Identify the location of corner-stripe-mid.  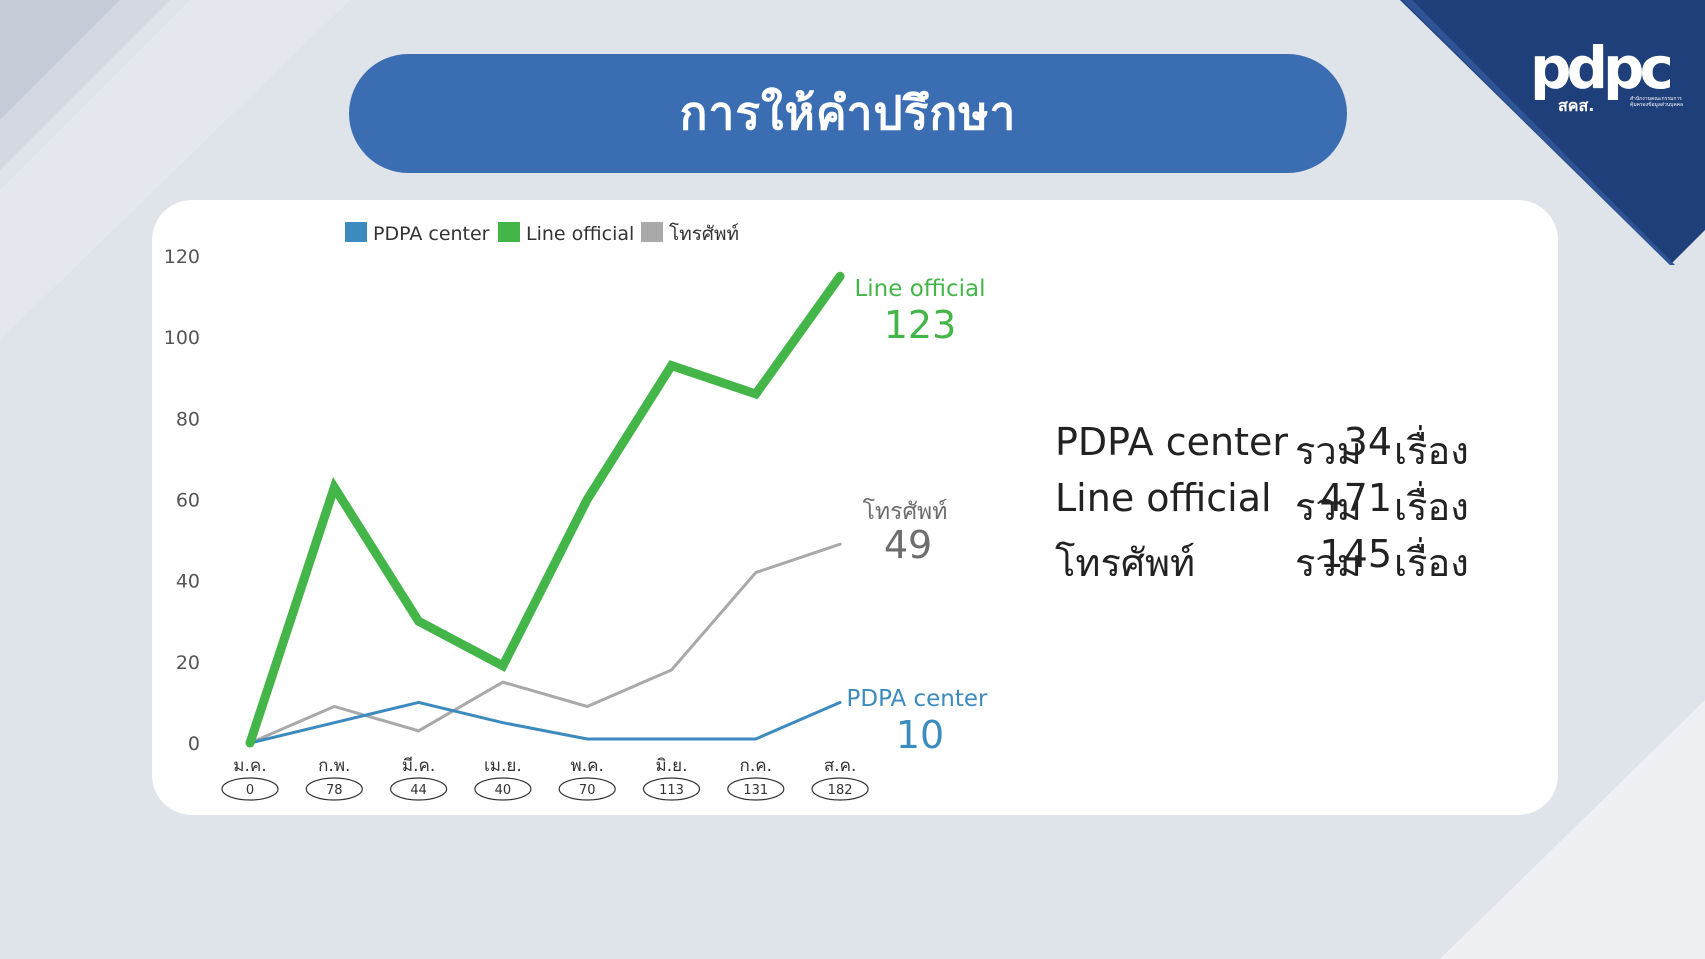
(85, 85).